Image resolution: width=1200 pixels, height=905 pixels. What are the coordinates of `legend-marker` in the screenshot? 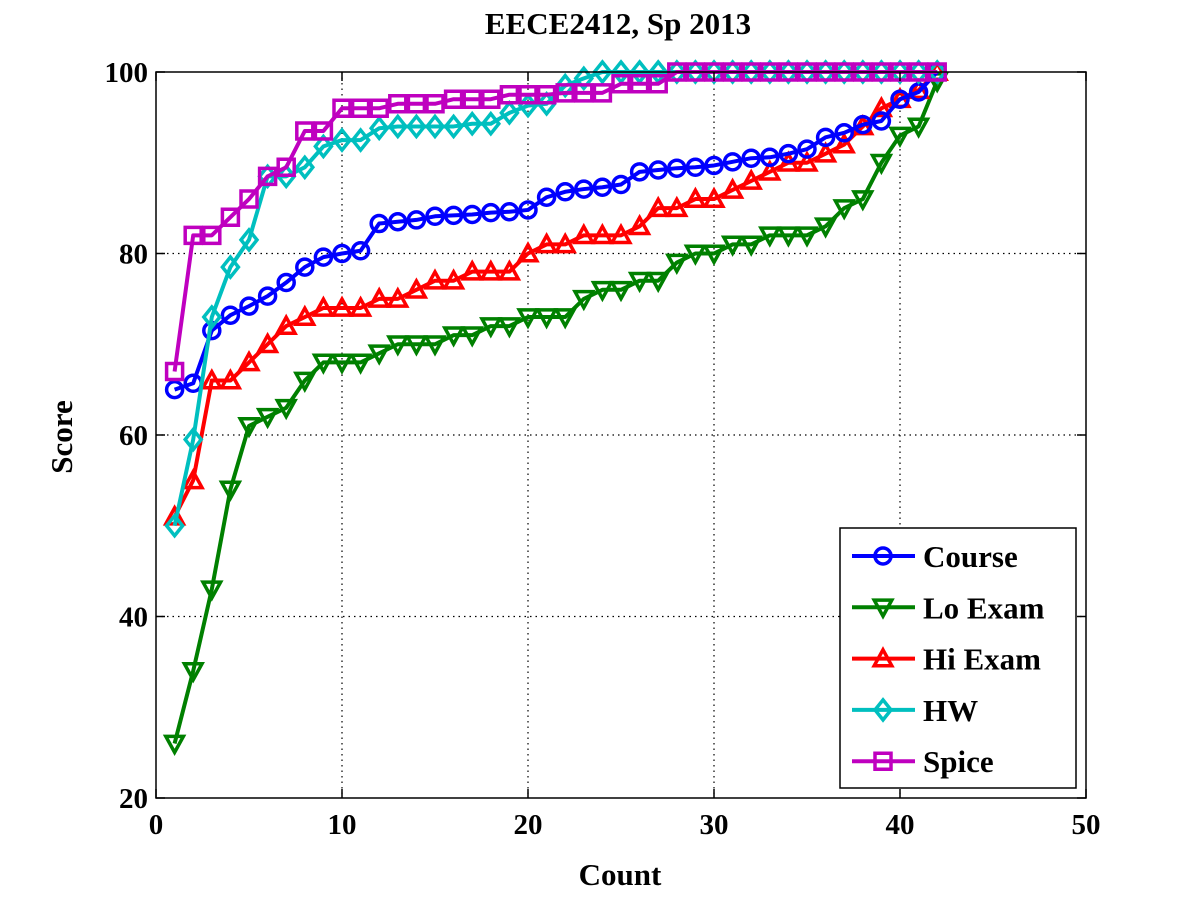 It's located at (883, 556).